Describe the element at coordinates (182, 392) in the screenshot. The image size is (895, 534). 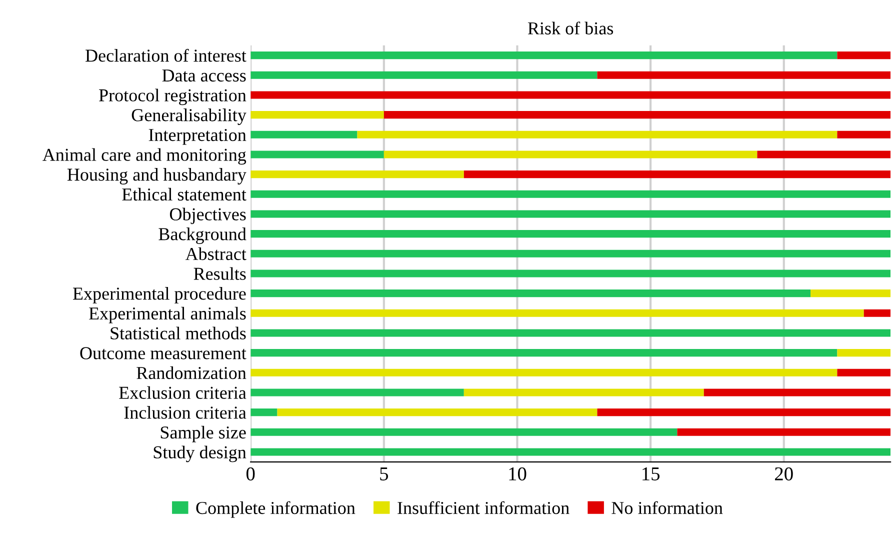
I see `y-tick-label: Exclusion criteria` at that location.